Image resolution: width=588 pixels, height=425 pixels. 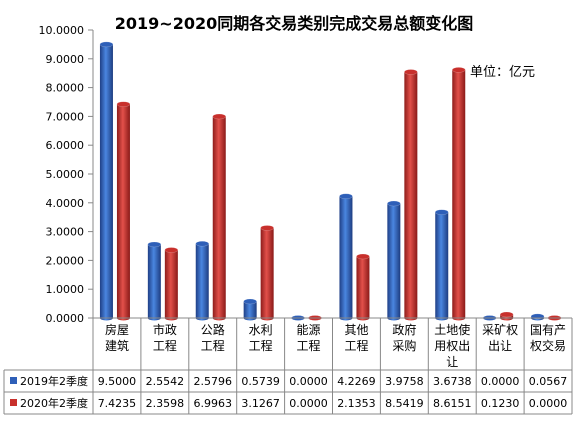 I want to click on x-category-label: 公路, so click(x=213, y=329).